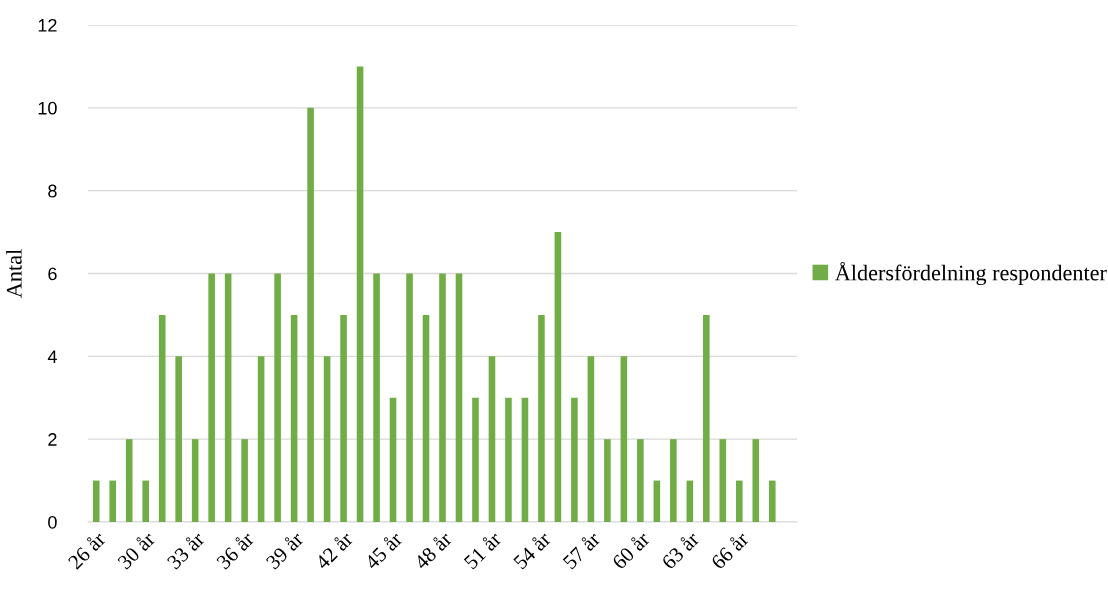 Image resolution: width=1108 pixels, height=595 pixels. What do you see at coordinates (185, 550) in the screenshot?
I see `x-tick-label: 33 år` at bounding box center [185, 550].